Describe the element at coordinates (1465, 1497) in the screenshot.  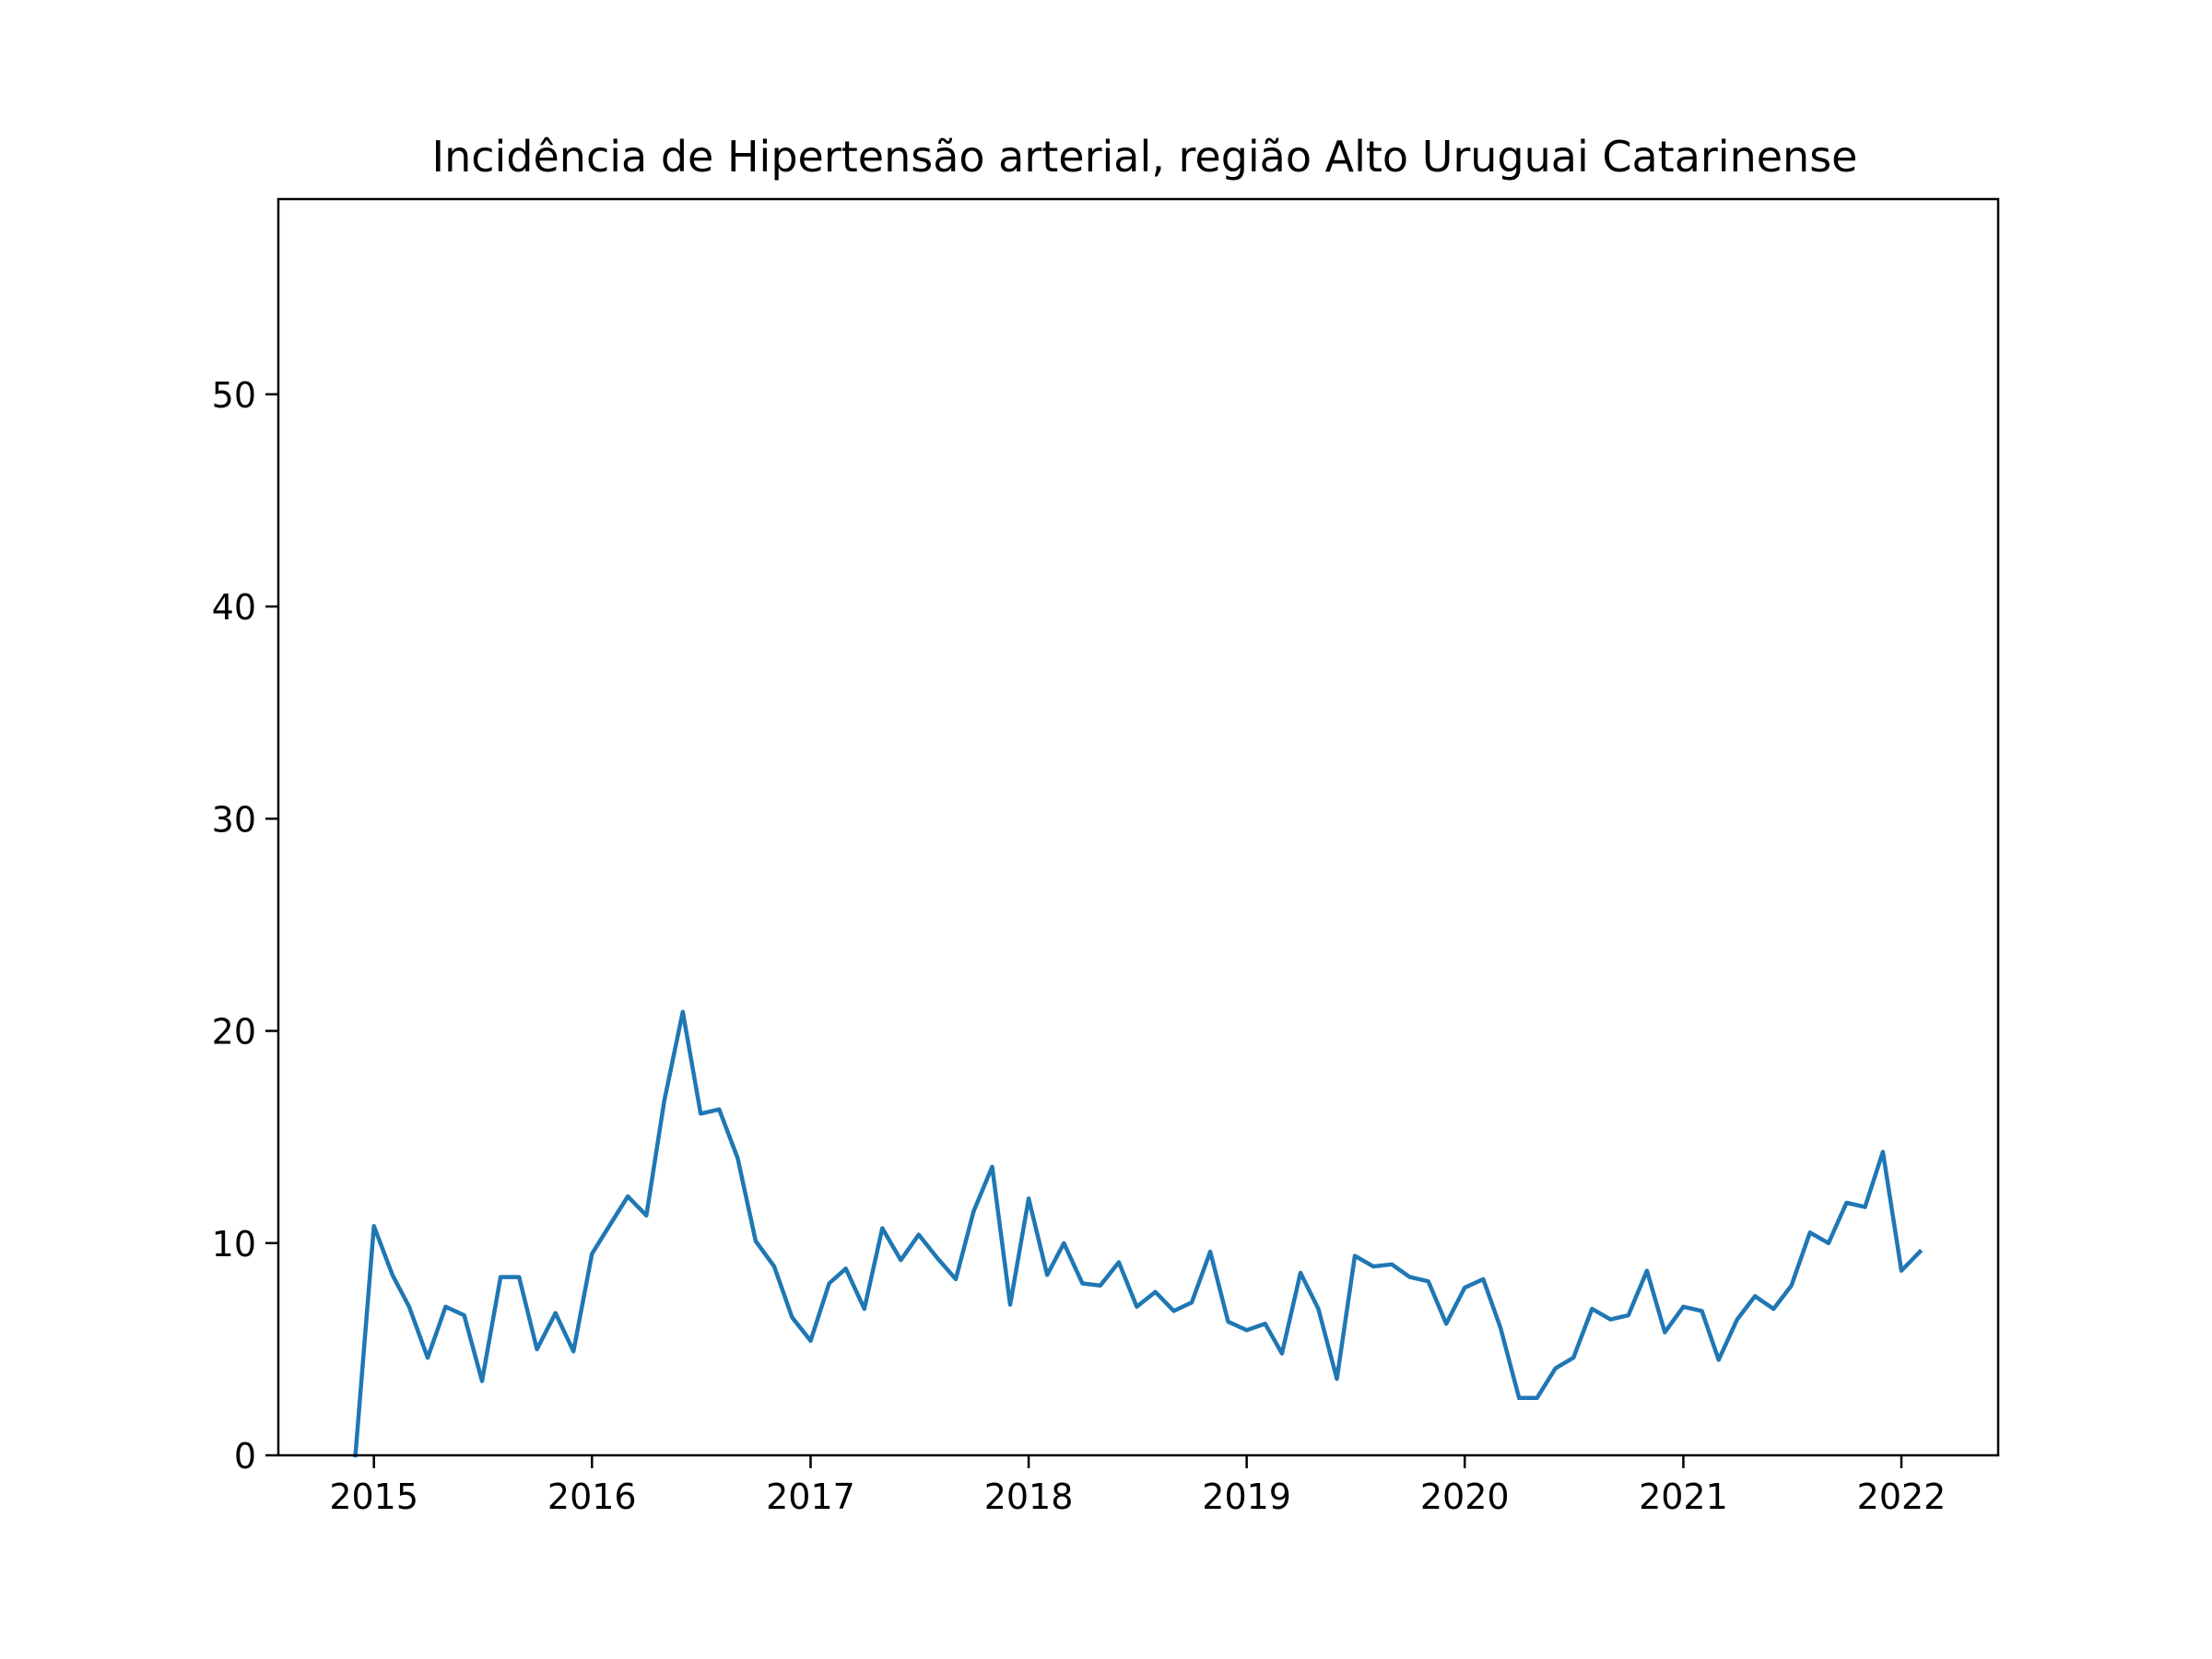
I see `x-tick-label: 2020` at that location.